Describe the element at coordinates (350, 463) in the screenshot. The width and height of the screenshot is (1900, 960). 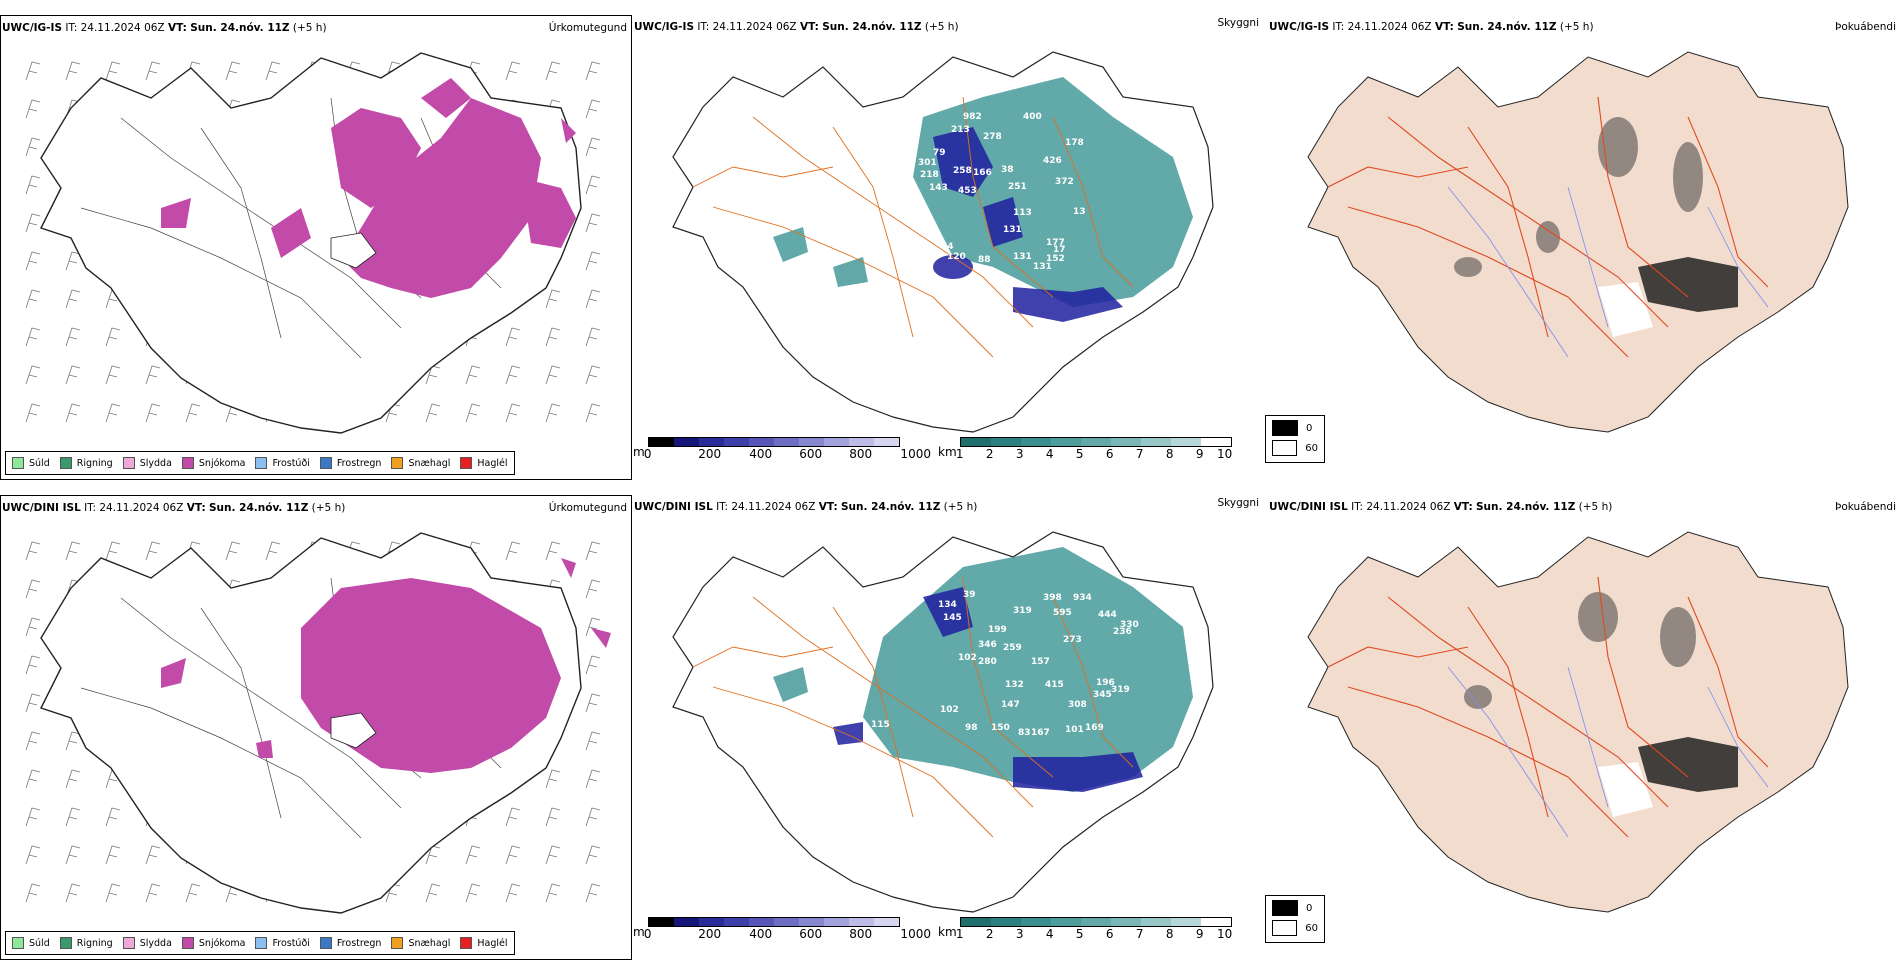
I see `legend-item: Frostregn` at that location.